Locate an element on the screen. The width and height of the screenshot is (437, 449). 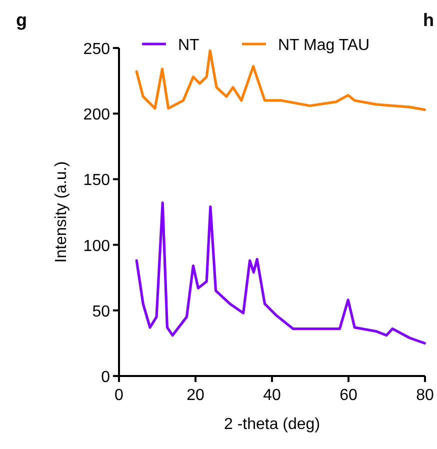
x-tick-label: 80 is located at coordinates (425, 395).